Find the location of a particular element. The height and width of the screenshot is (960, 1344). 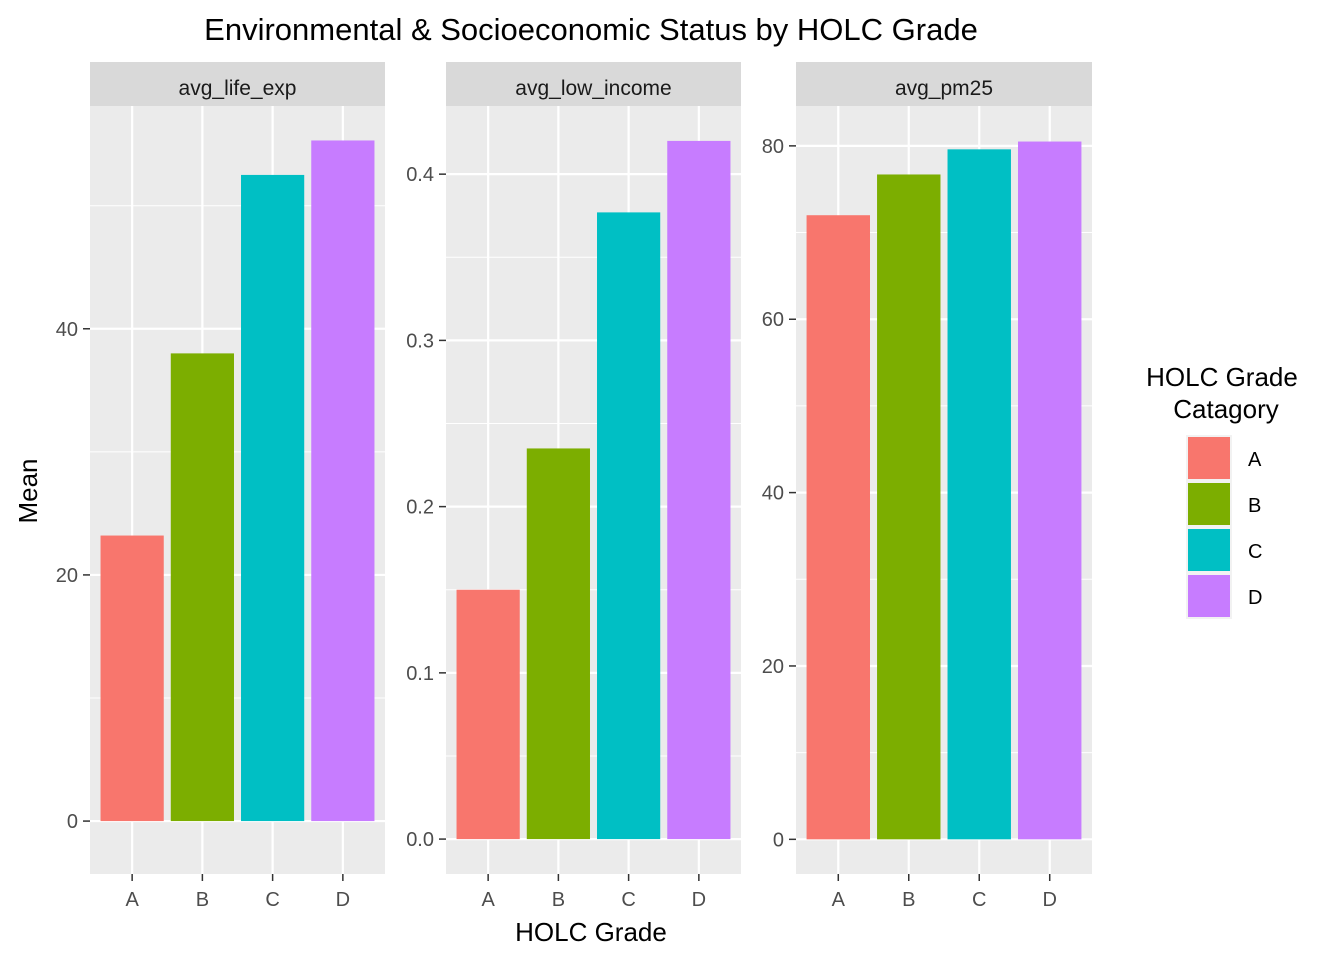

facet-strip-label: avg_life_exp is located at coordinates (238, 88).